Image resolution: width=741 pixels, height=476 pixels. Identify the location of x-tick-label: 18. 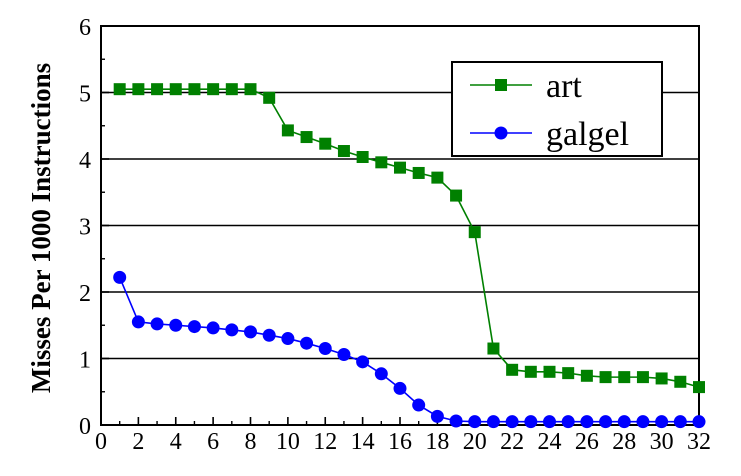
(437, 442).